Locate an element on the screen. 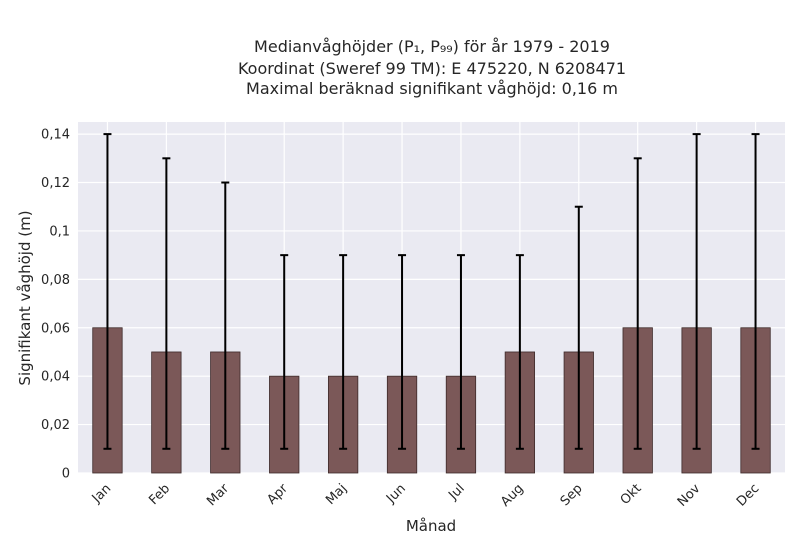 Image resolution: width=800 pixels, height=550 pixels. x-tick-label: Okt is located at coordinates (631, 494).